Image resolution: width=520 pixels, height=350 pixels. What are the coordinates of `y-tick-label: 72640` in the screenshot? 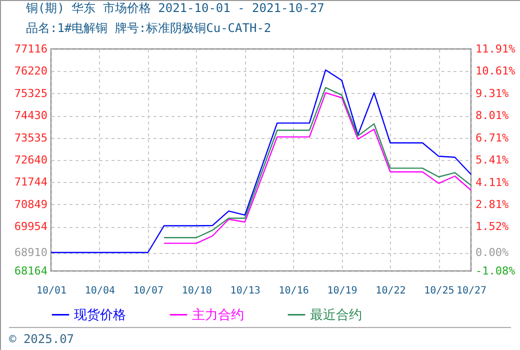 It's located at (31, 160).